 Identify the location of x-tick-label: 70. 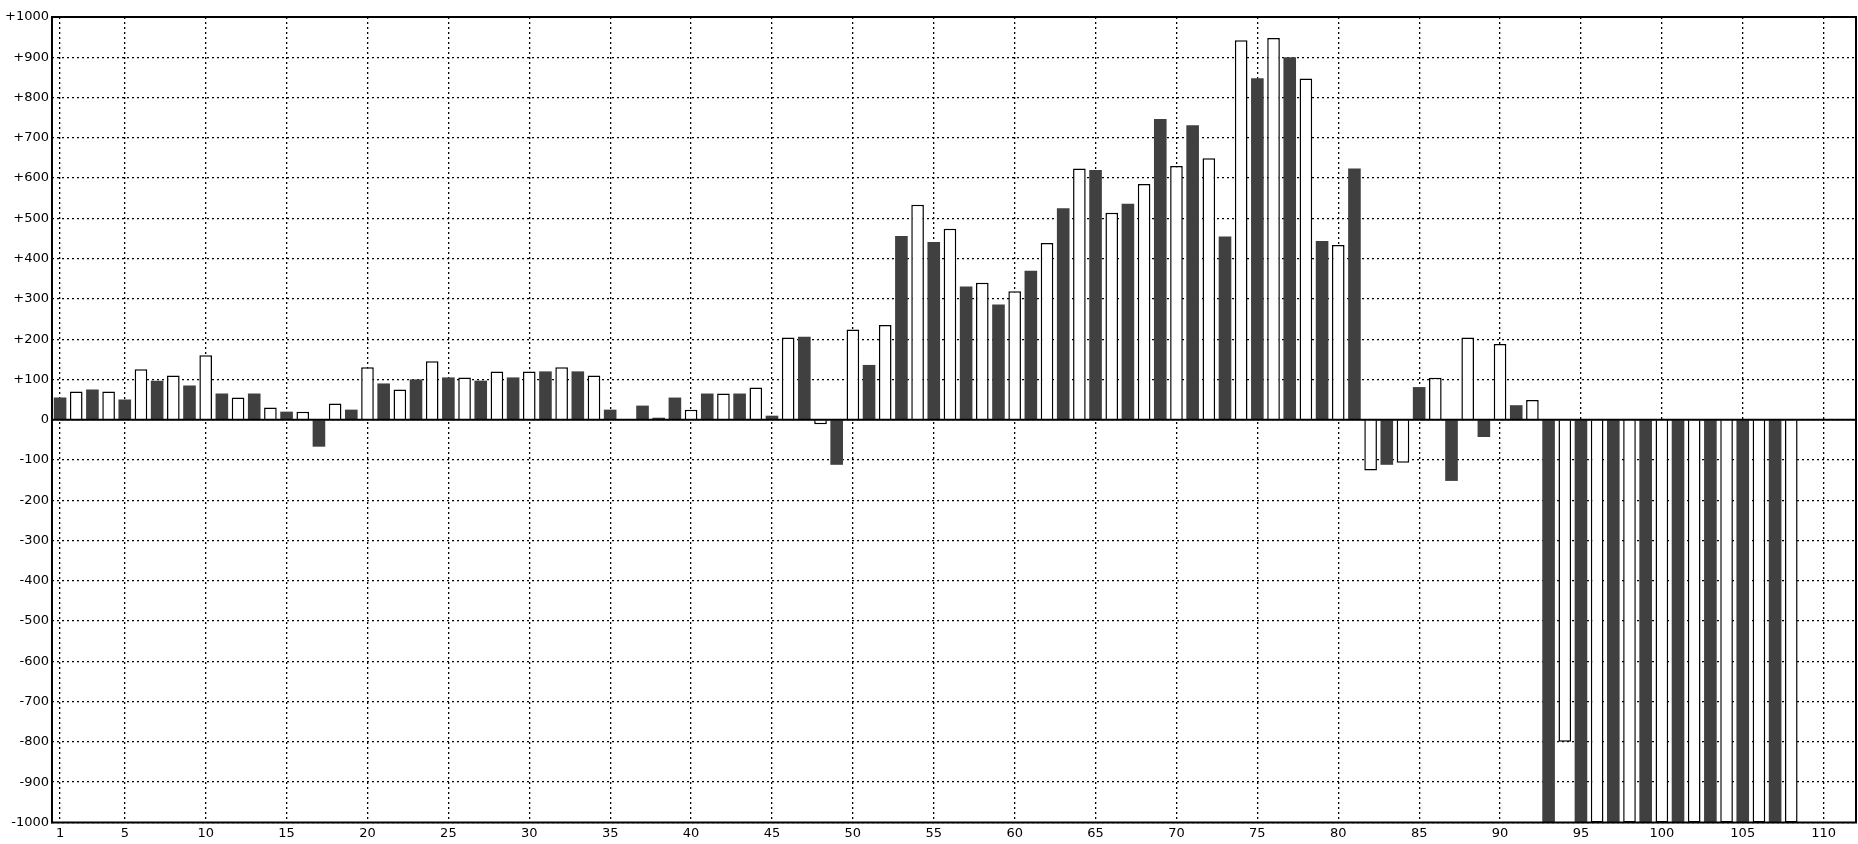
(1176, 832).